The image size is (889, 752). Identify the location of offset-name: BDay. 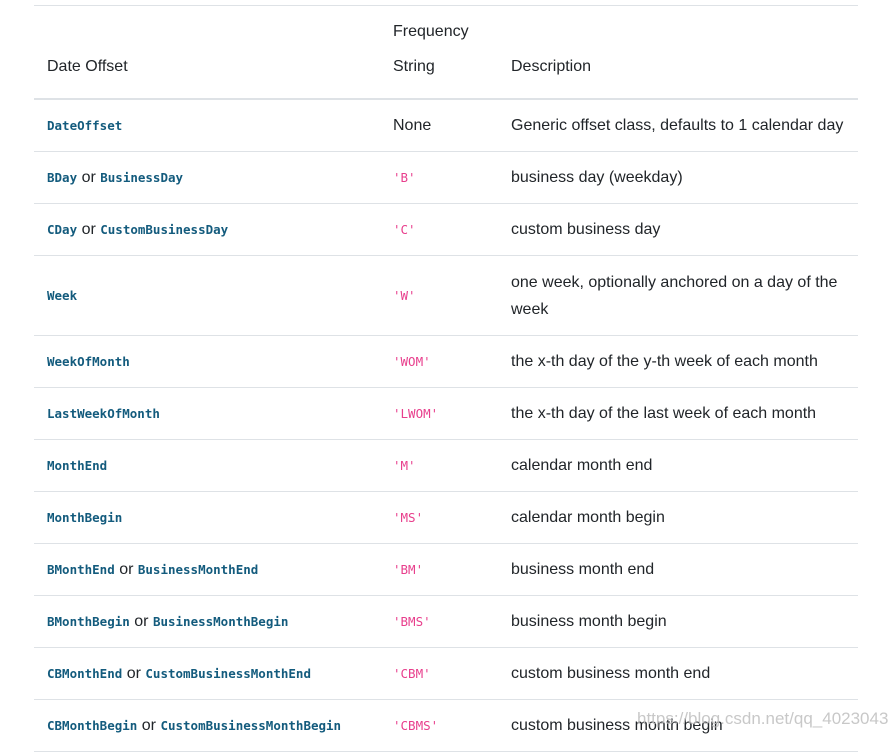
(62, 177).